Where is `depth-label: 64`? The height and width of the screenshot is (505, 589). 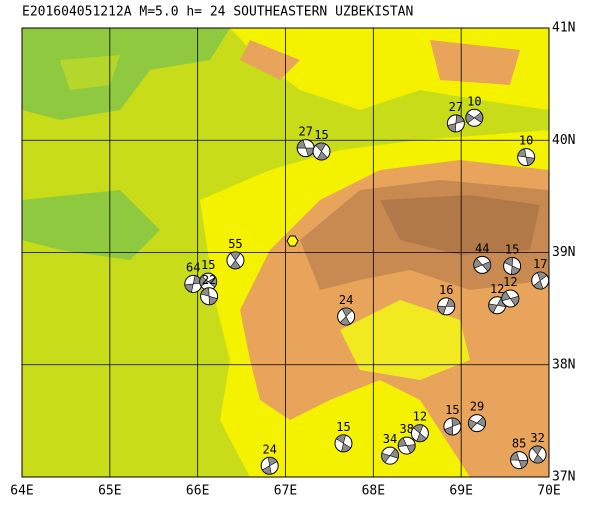
depth-label: 64 is located at coordinates (193, 267).